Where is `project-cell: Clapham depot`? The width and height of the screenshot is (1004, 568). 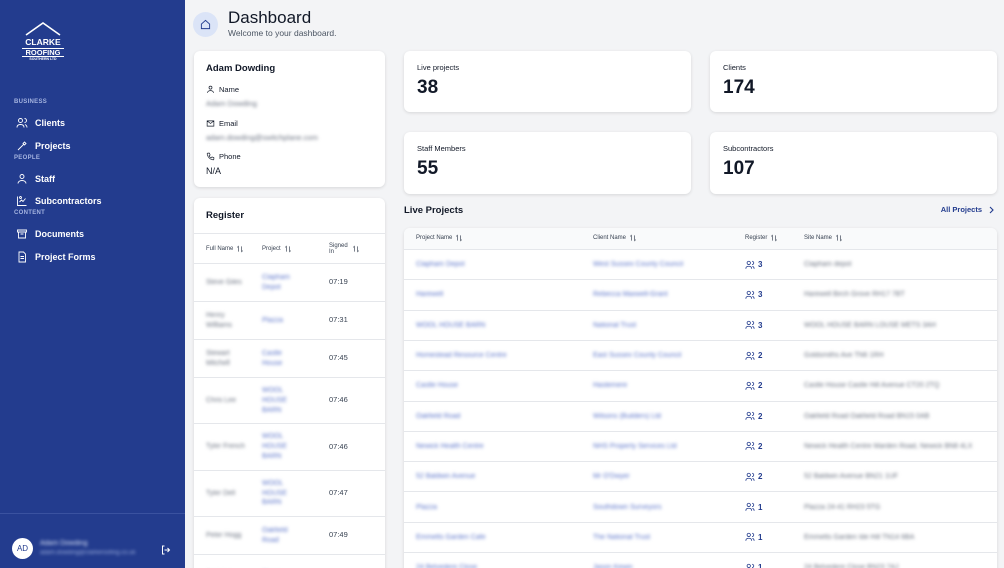
project-cell: Clapham depot is located at coordinates (828, 265).